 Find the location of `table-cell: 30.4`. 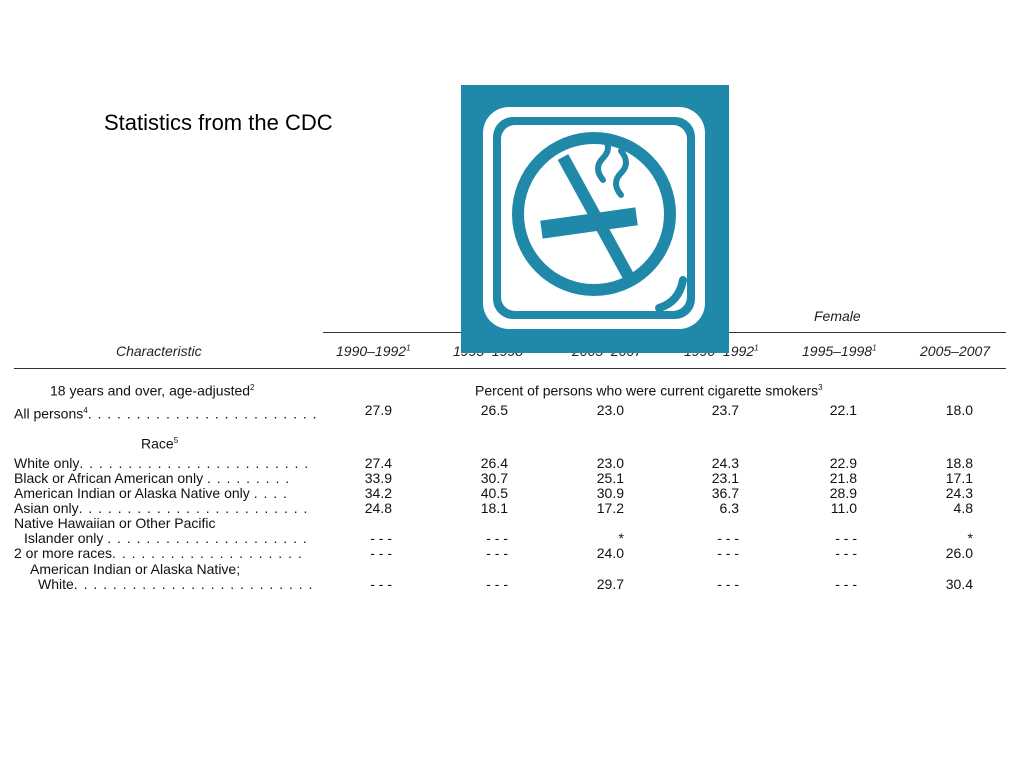

table-cell: 30.4 is located at coordinates (959, 584).